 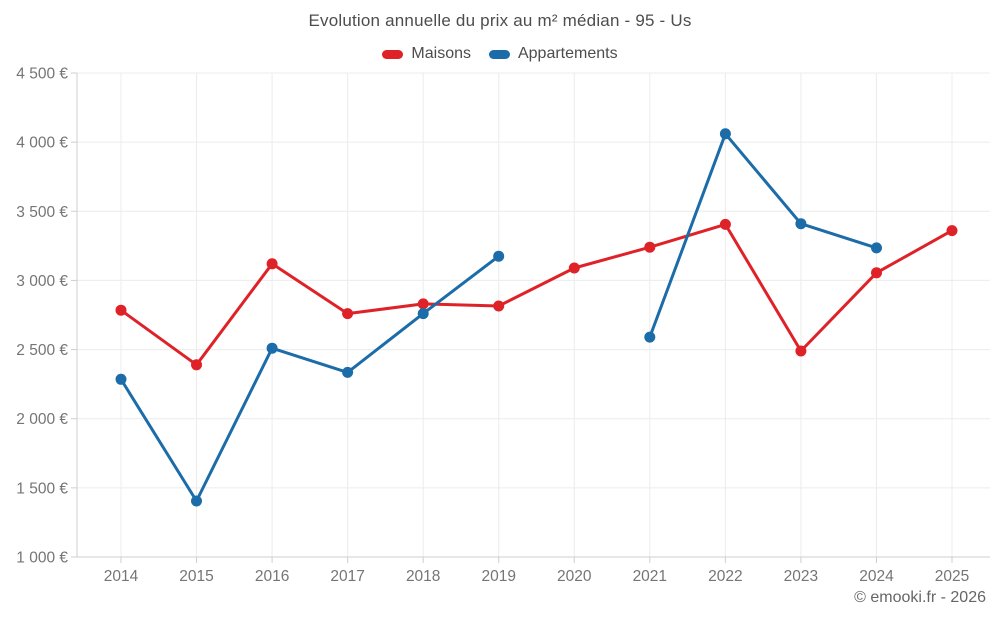 What do you see at coordinates (42, 74) in the screenshot?
I see `y-axis-label: 4 500 €` at bounding box center [42, 74].